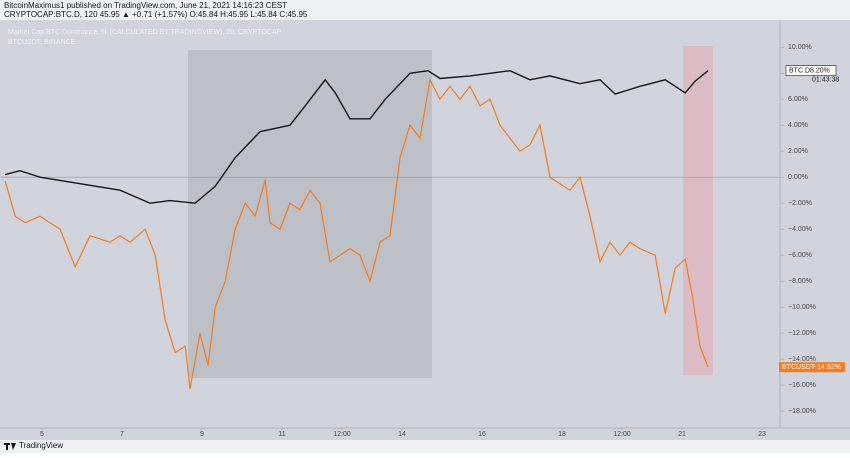 The width and height of the screenshot is (850, 458). What do you see at coordinates (802, 307) in the screenshot?
I see `y-tick-label: −10.00%` at bounding box center [802, 307].